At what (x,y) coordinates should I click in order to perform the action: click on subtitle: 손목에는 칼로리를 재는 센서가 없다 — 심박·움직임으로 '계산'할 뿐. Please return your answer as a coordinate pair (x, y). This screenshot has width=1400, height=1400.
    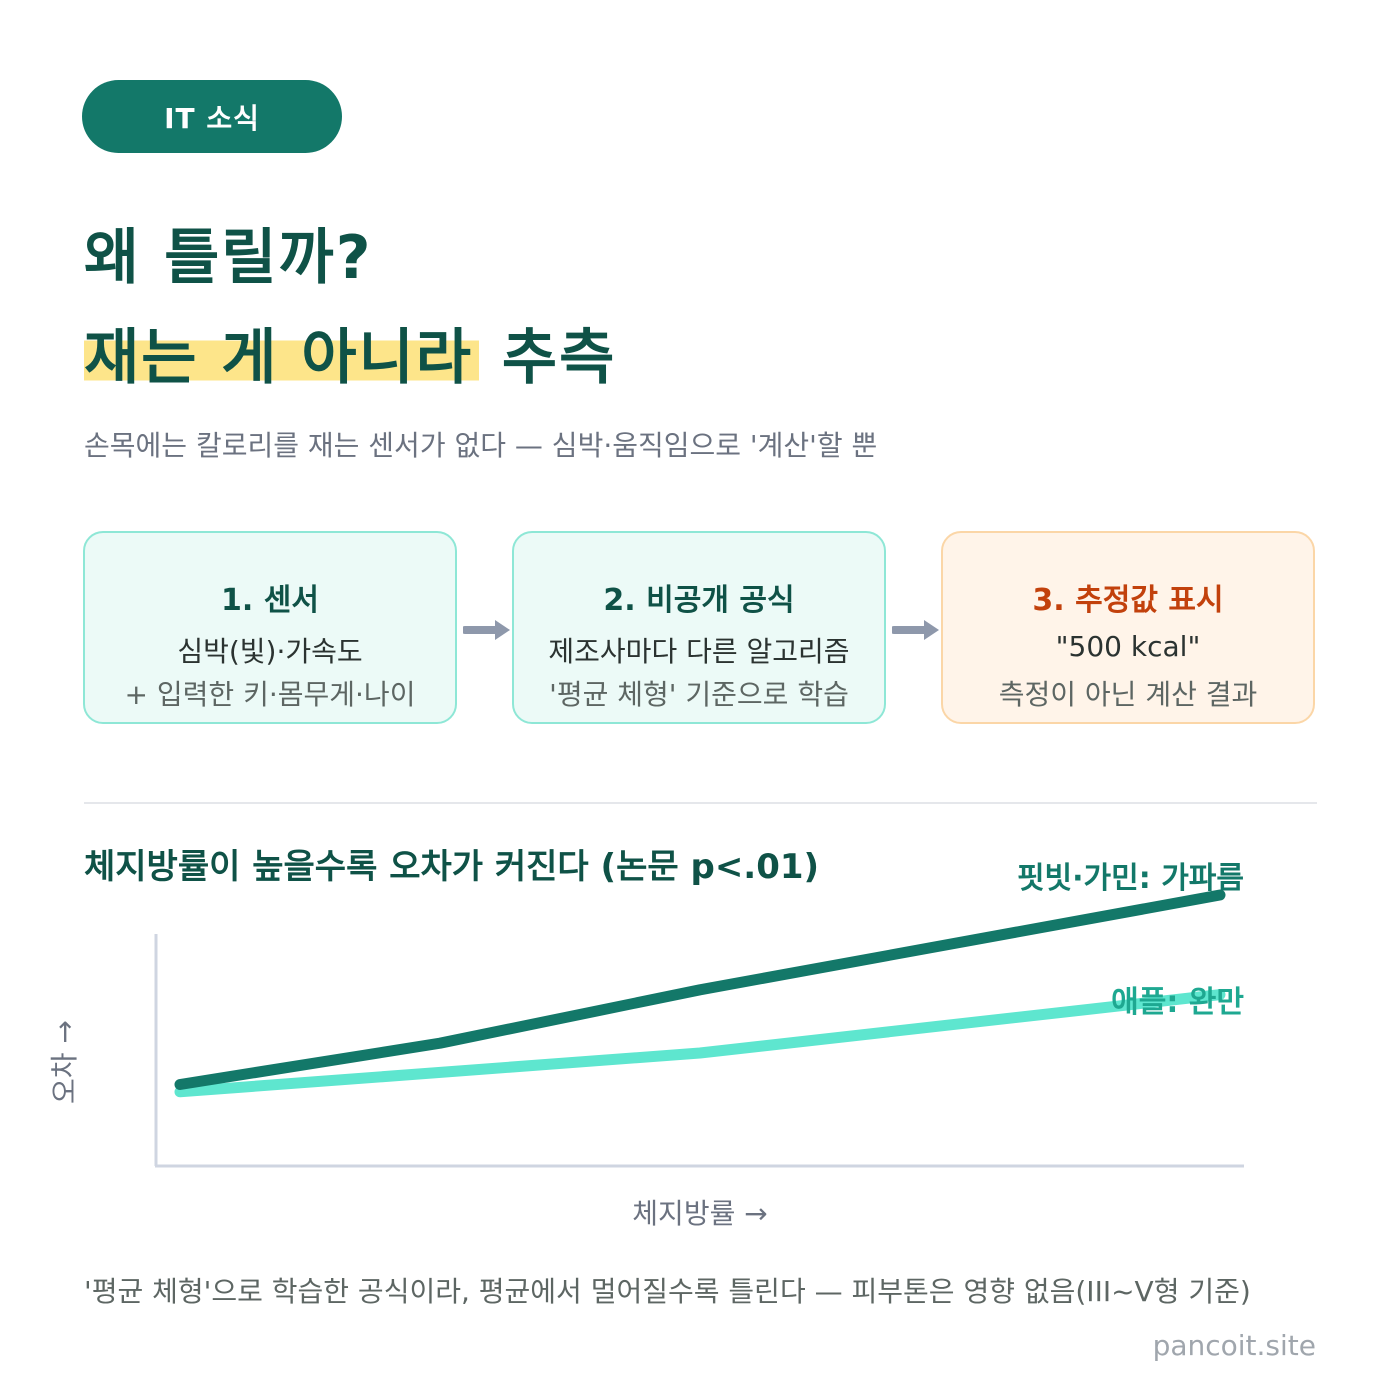
    Looking at the image, I should click on (481, 445).